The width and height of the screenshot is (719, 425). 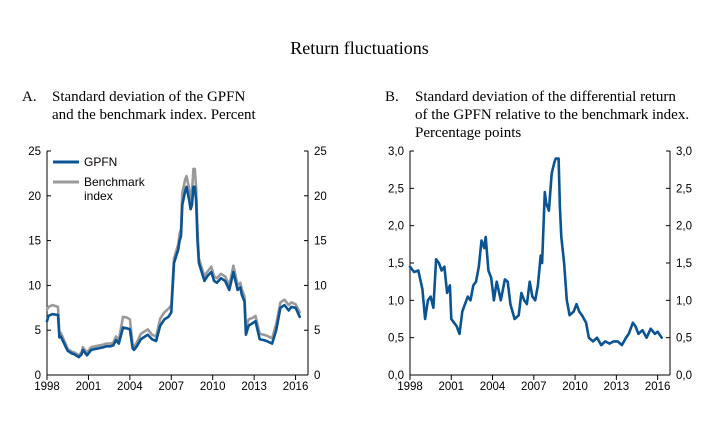 I want to click on panel-a-letter: A., so click(x=29, y=97).